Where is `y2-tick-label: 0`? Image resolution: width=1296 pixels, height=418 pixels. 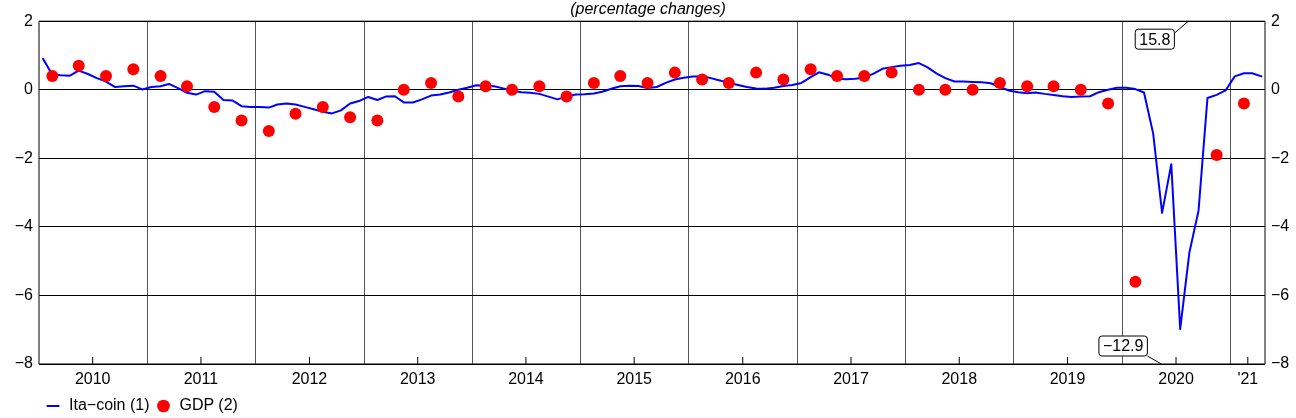 y2-tick-label: 0 is located at coordinates (1275, 89).